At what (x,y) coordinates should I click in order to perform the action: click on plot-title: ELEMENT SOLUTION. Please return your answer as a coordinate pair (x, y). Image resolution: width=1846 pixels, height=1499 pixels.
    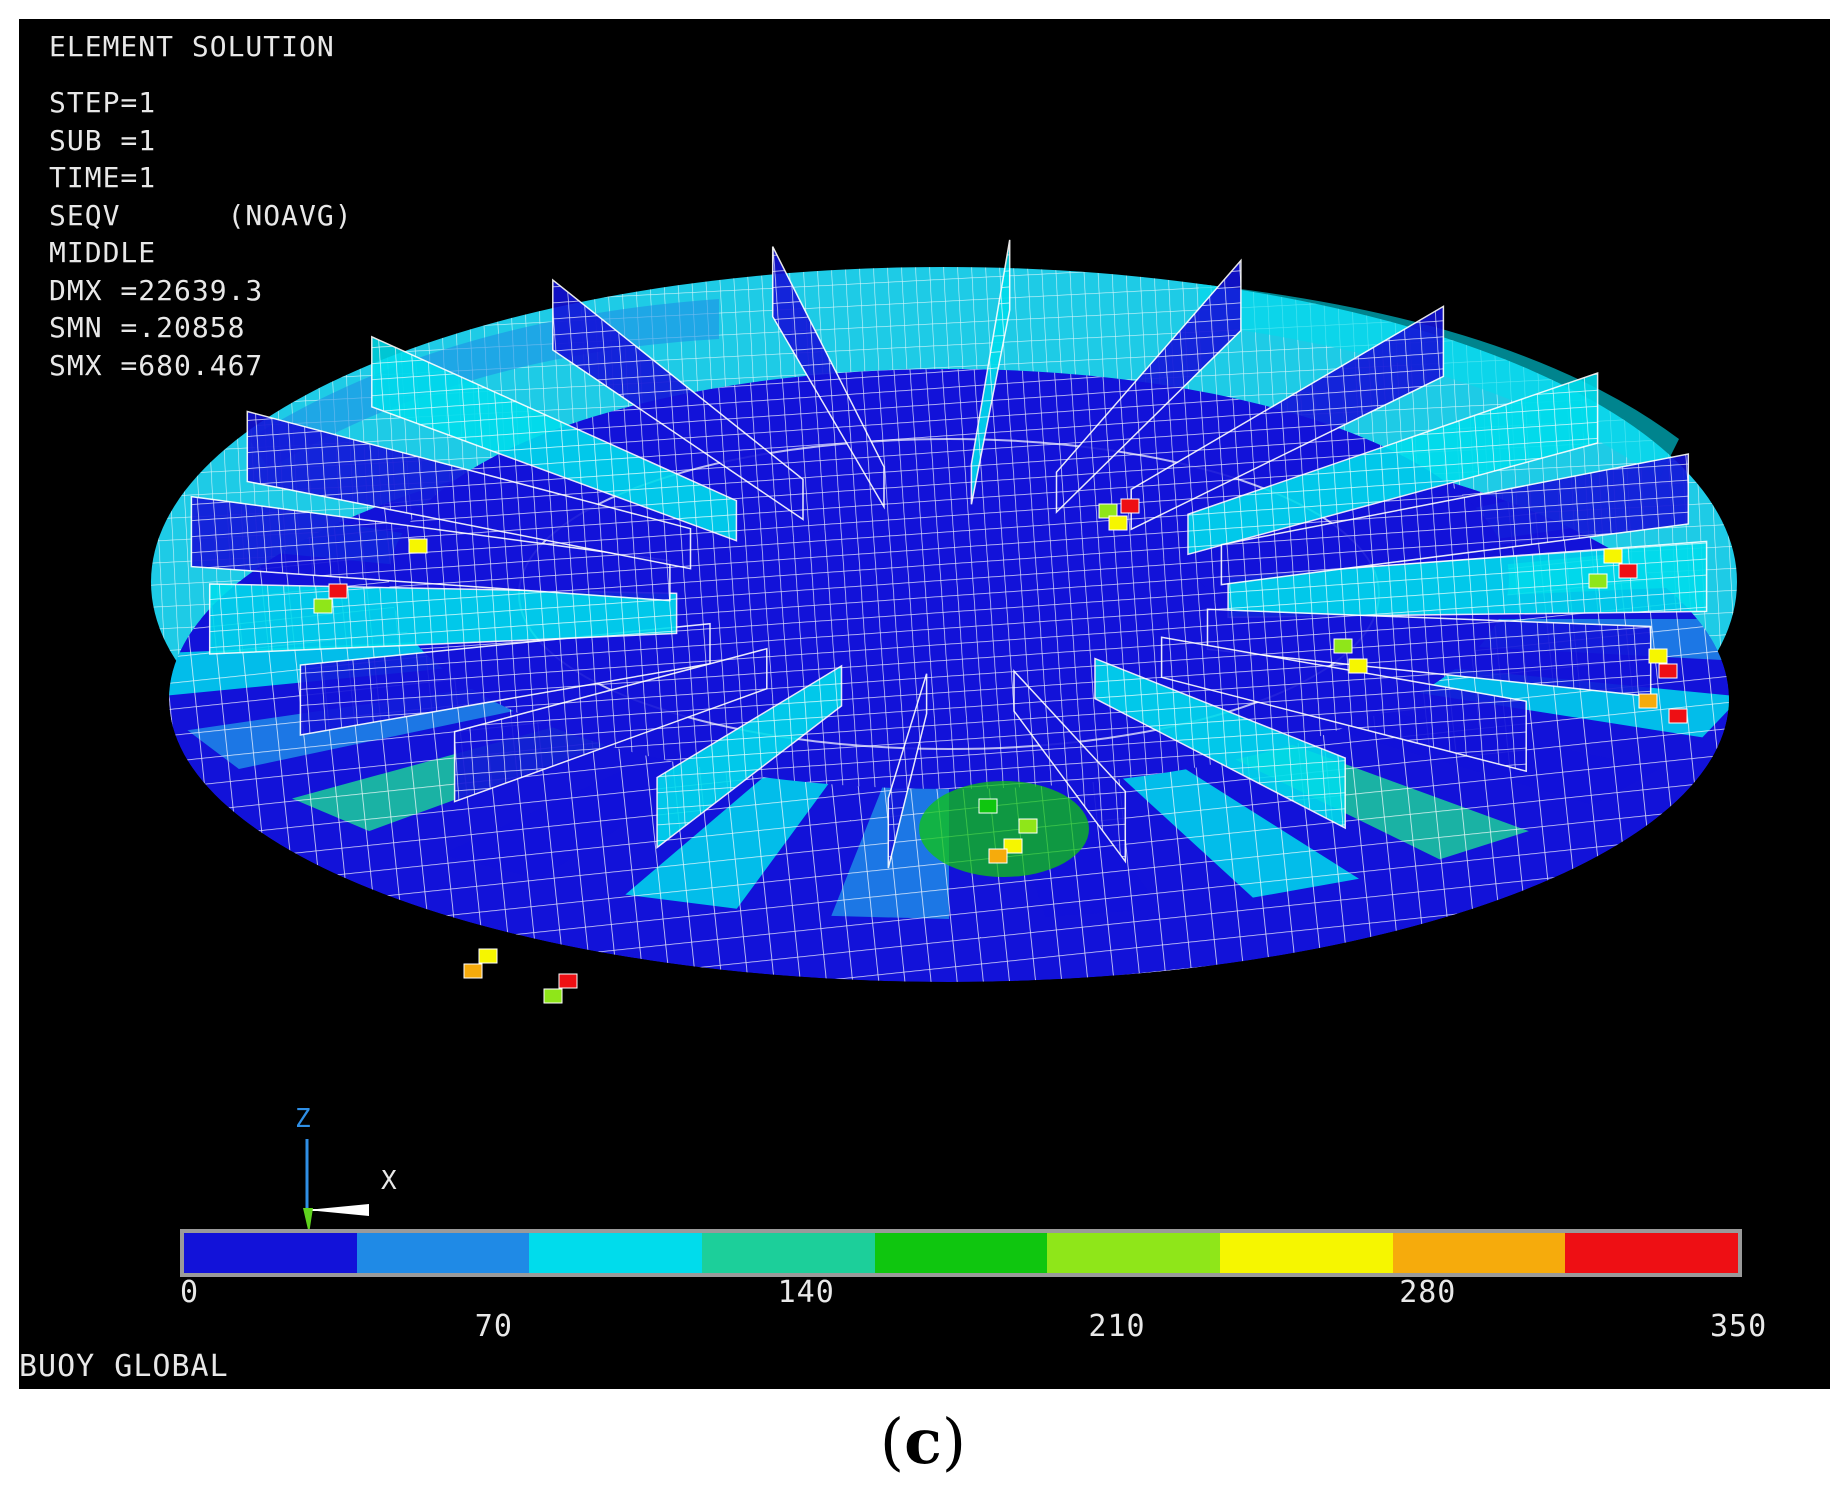
    Looking at the image, I should click on (192, 46).